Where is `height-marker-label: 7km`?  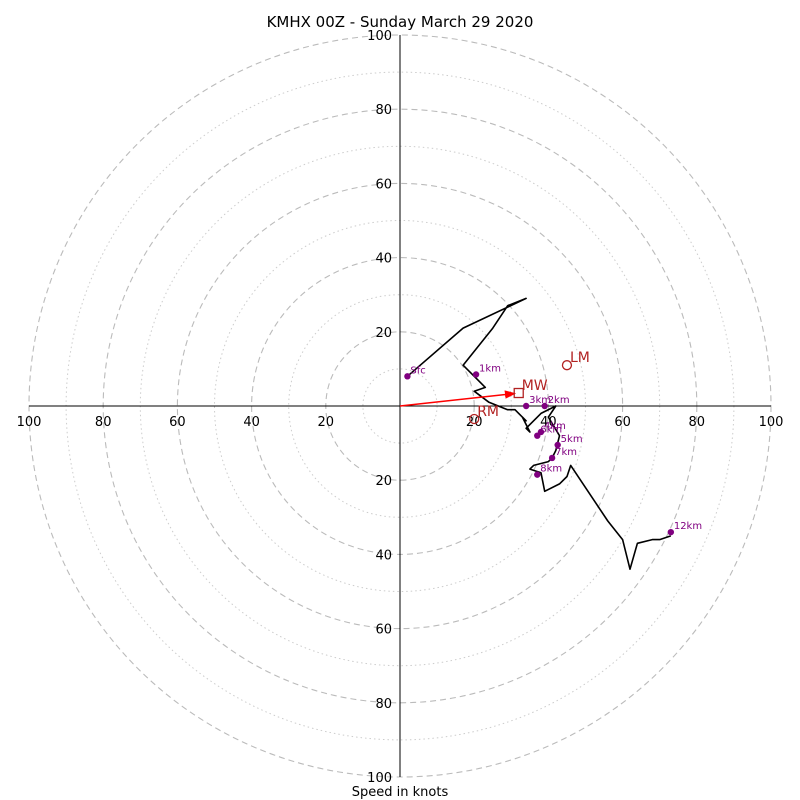 height-marker-label: 7km is located at coordinates (566, 452).